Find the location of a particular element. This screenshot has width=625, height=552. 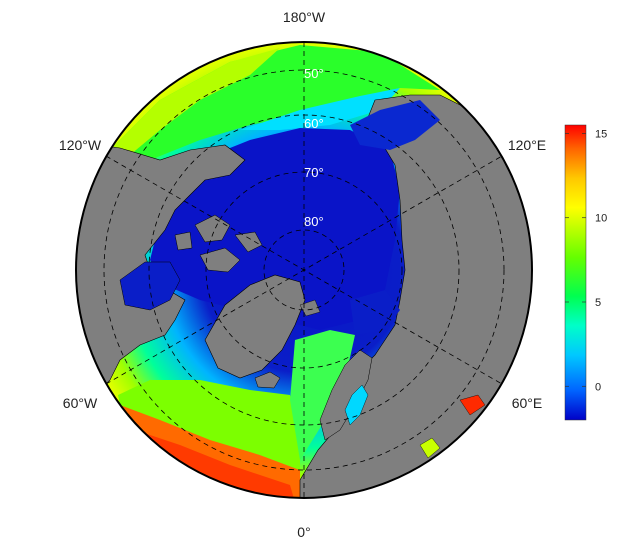

lon-label-top: 180°W is located at coordinates (304, 17).